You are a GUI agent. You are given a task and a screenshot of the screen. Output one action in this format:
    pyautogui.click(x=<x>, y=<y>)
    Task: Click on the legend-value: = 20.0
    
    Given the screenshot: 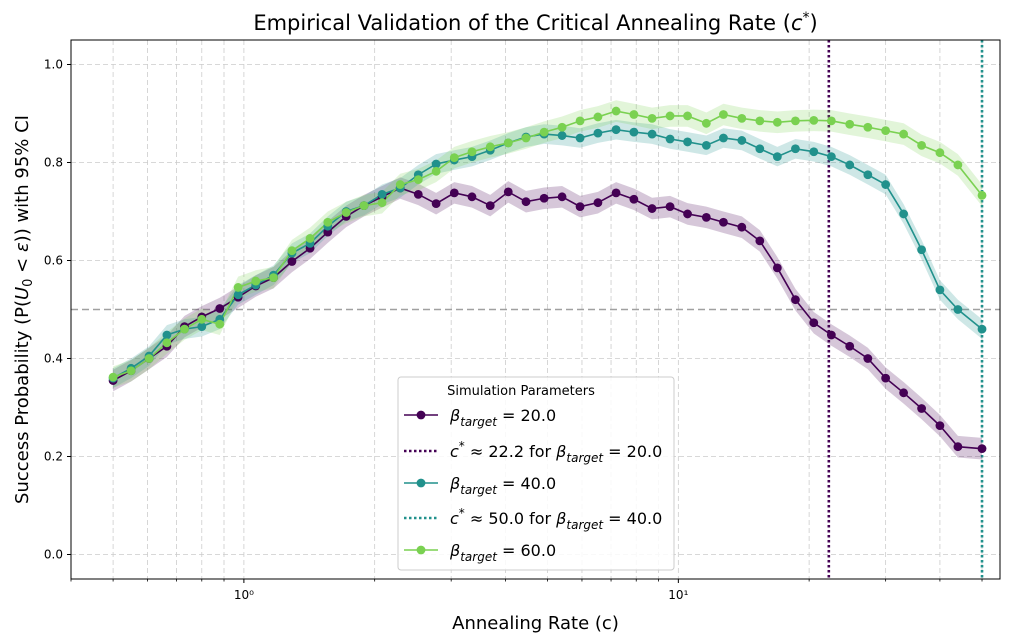 What is the action you would take?
    pyautogui.click(x=526, y=415)
    